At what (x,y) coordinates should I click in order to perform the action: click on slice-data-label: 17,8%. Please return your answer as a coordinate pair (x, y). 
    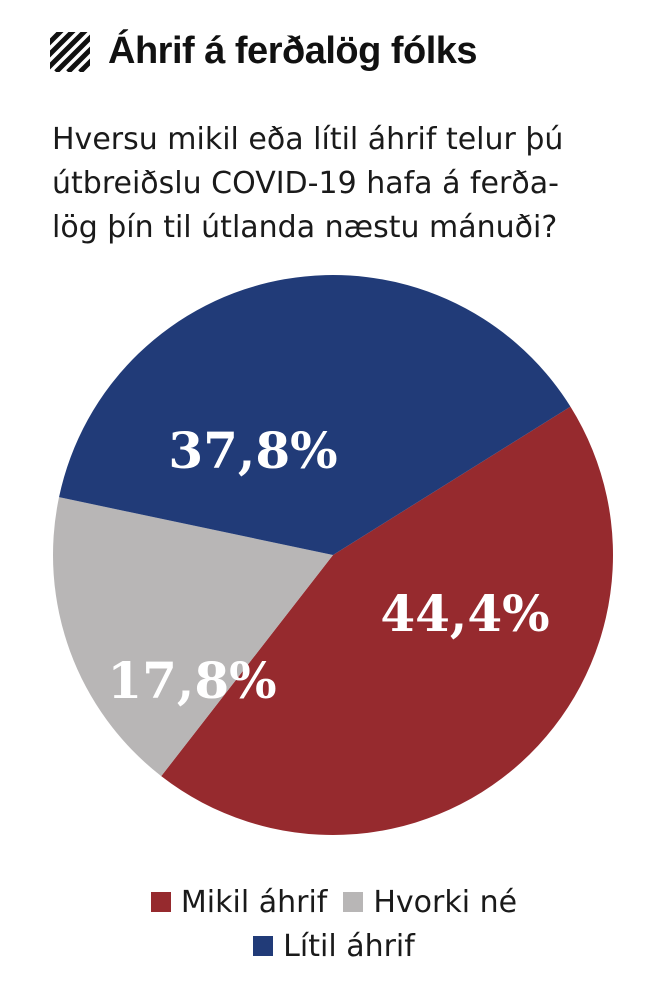
    Looking at the image, I should click on (191, 680).